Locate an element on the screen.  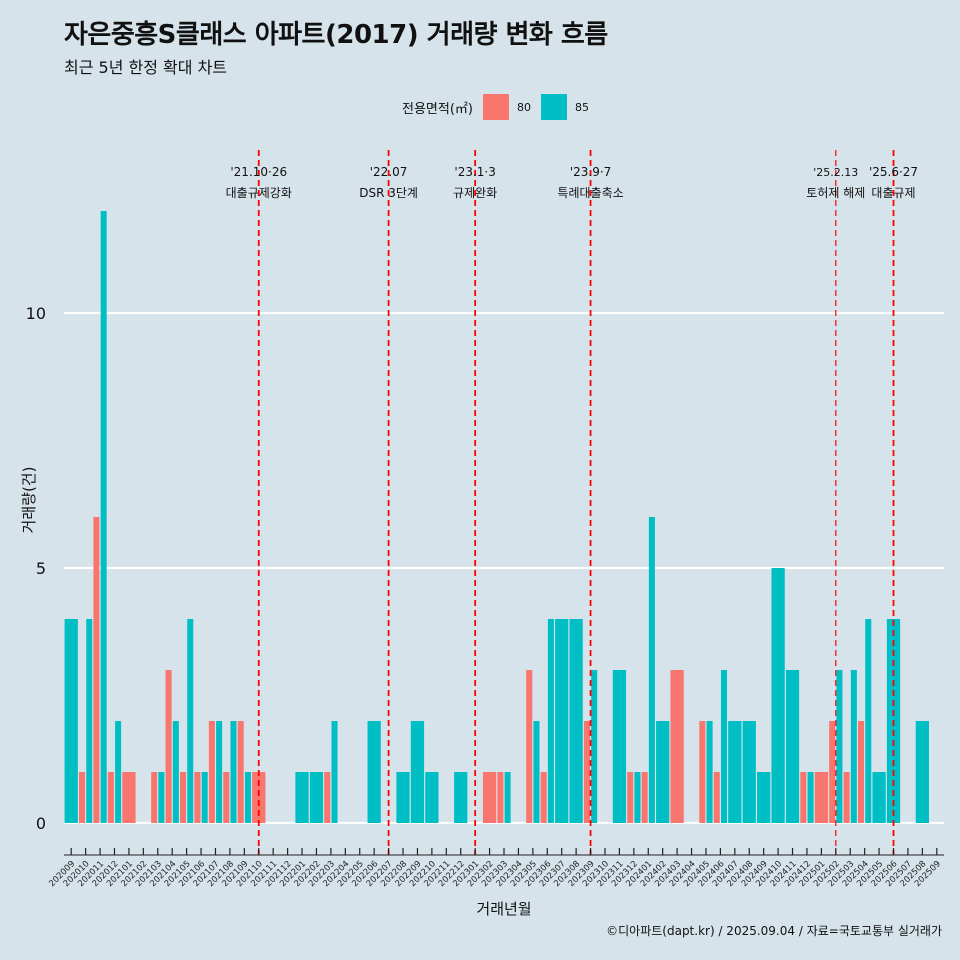
y-tick-label: 5 is located at coordinates (41, 568).